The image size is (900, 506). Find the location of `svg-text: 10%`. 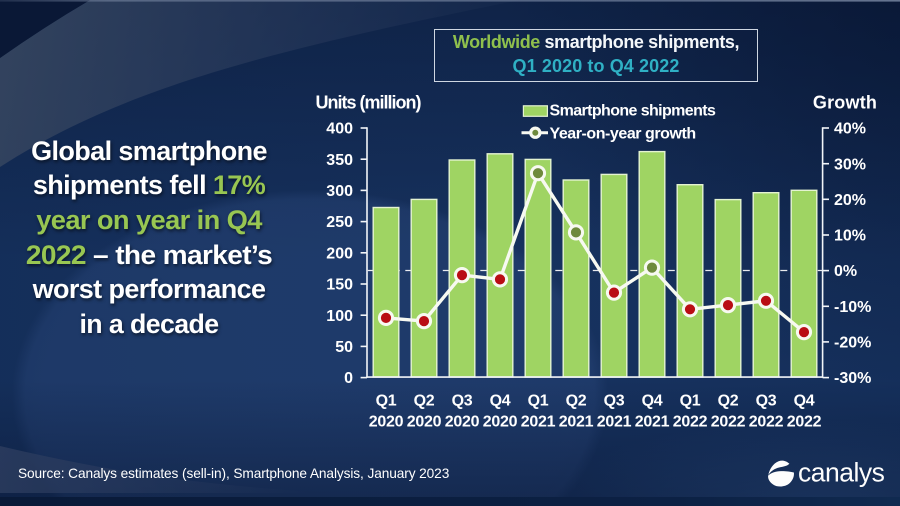

svg-text: 10% is located at coordinates (850, 236).